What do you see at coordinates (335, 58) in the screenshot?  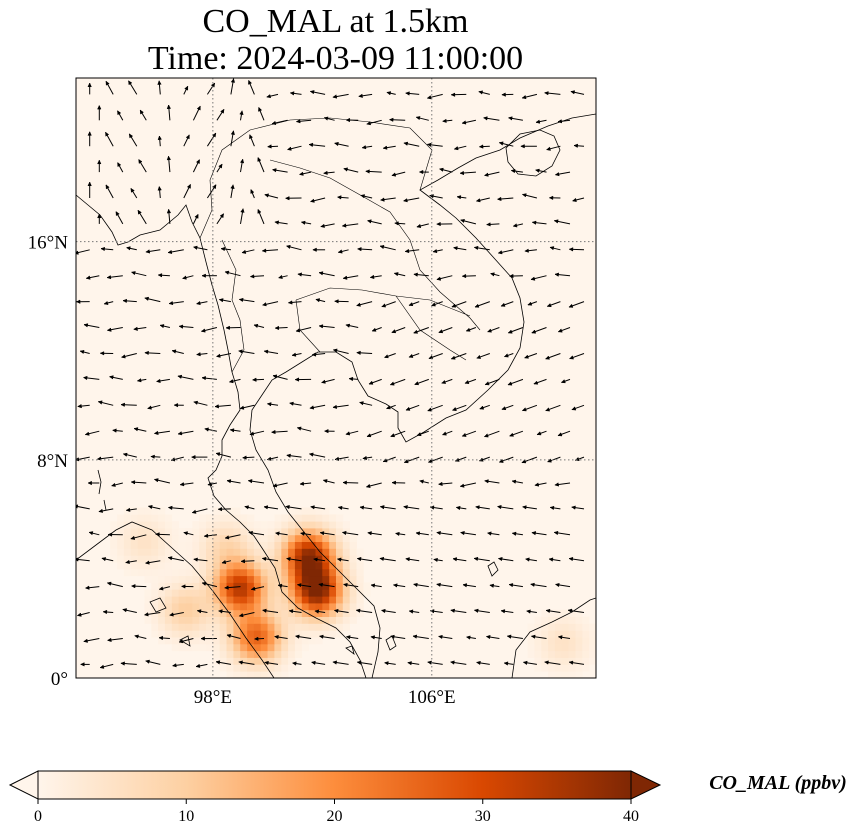 I see `map-title-line2: Time: 2024-03-09 11:00:00` at bounding box center [335, 58].